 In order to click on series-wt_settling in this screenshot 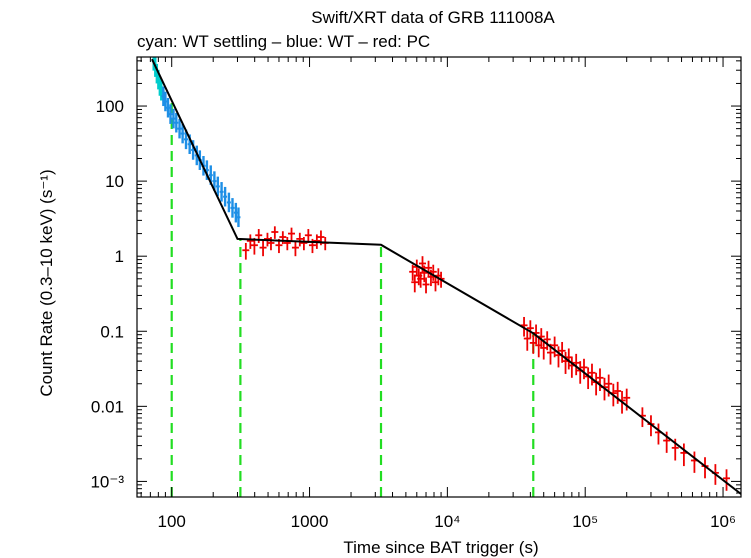, I will do `click(157, 79)`.